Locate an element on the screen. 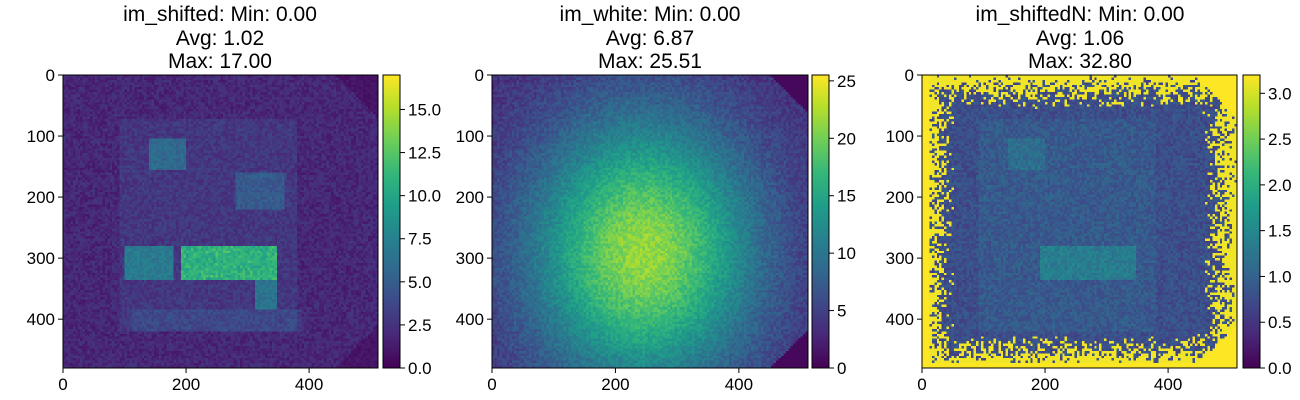 The height and width of the screenshot is (400, 1300). panel-title-line: Avg: 1.06 is located at coordinates (1080, 38).